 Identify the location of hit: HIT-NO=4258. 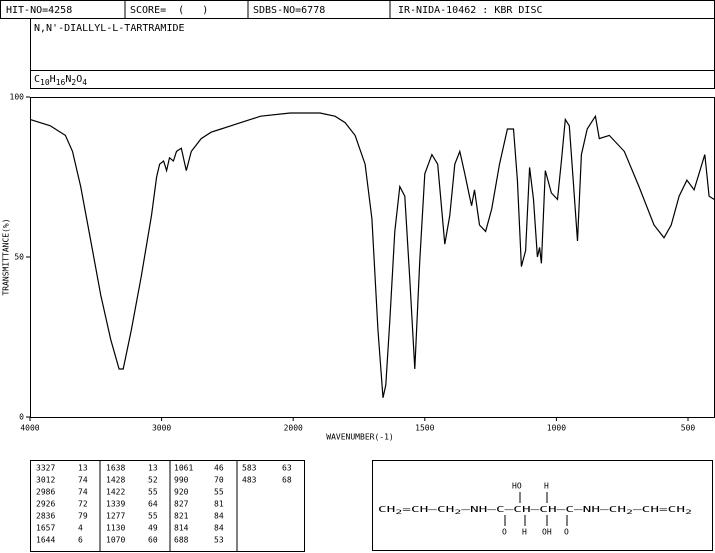
(39, 10).